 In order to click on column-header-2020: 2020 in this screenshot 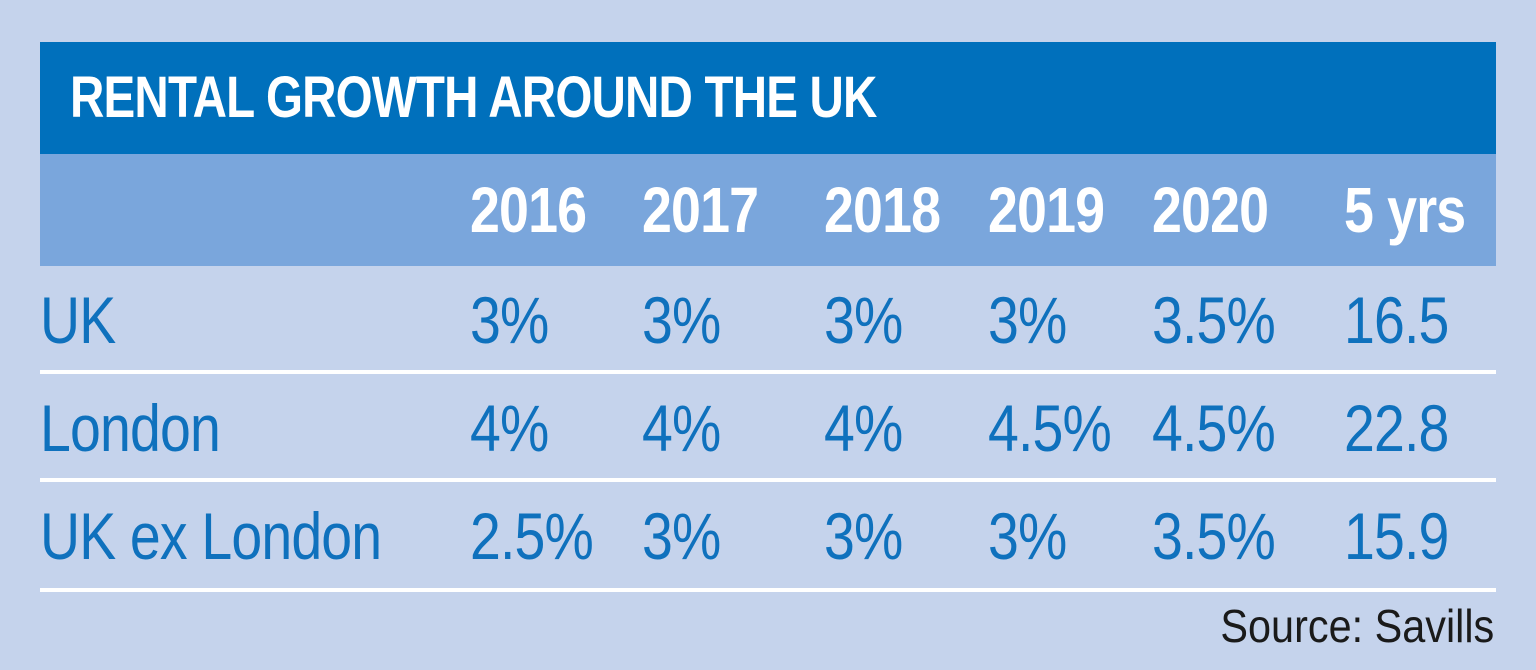, I will do `click(1210, 210)`.